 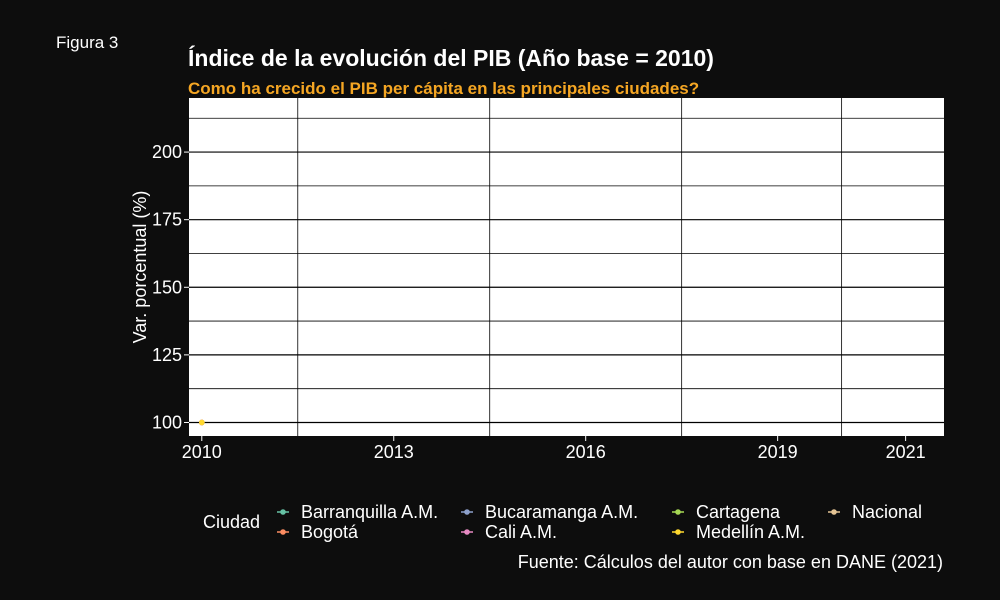 I want to click on y-axis: 100 125 150 175 200, so click(x=170, y=287).